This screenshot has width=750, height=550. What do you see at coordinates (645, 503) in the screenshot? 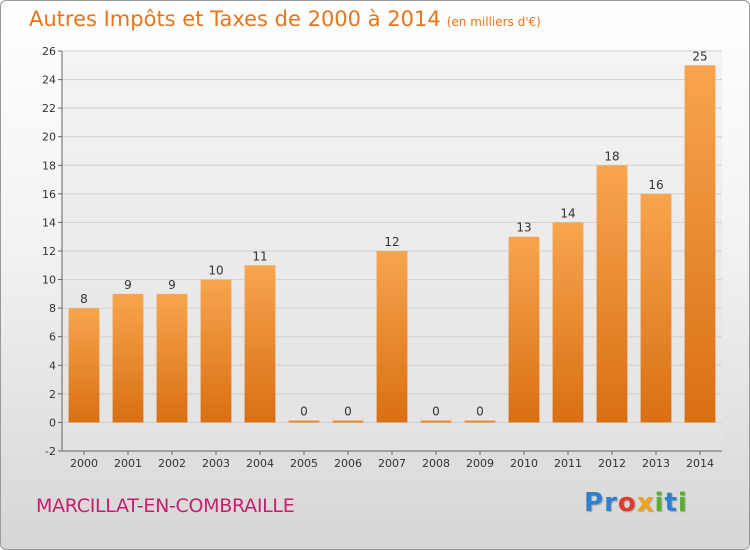
I see `logo-letter-3: x` at bounding box center [645, 503].